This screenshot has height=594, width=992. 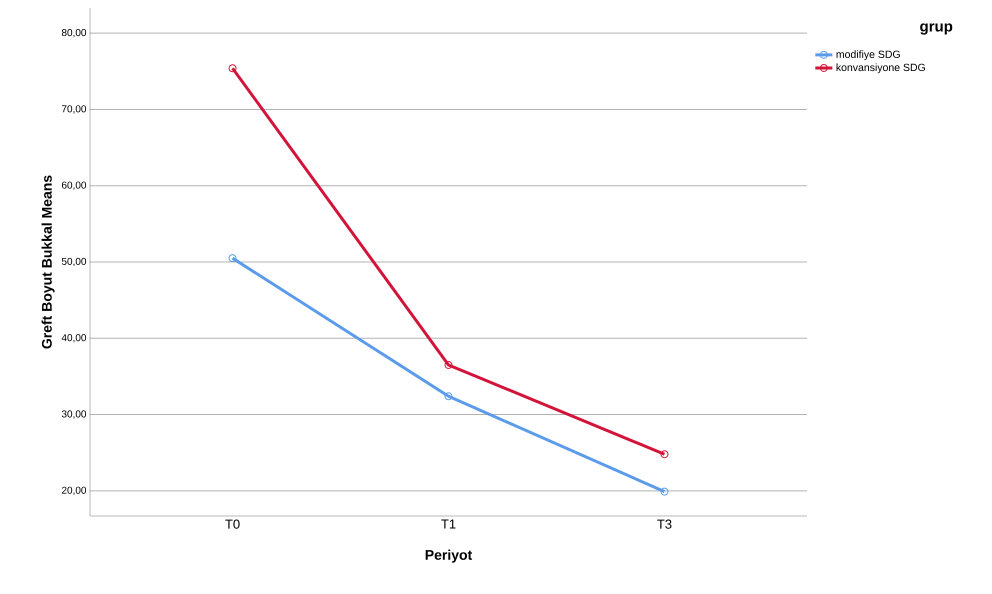 What do you see at coordinates (74, 338) in the screenshot?
I see `y-tick-label: 40,00` at bounding box center [74, 338].